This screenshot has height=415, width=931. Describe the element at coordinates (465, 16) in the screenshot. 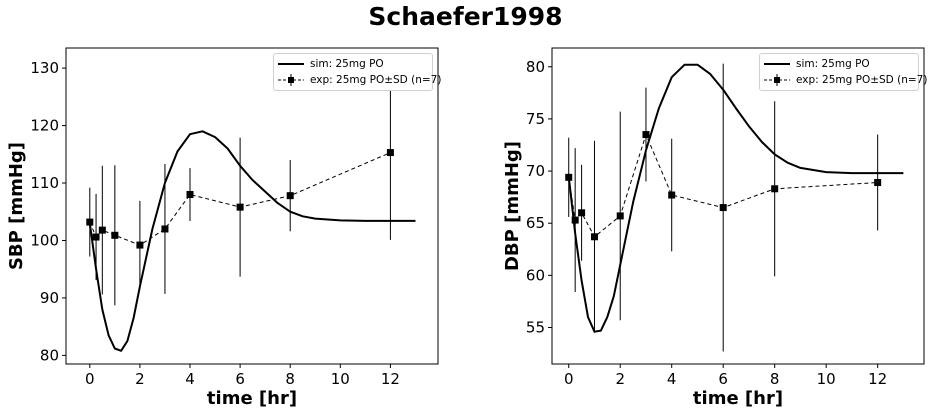

I see `figure-title: Schaefer1998` at that location.